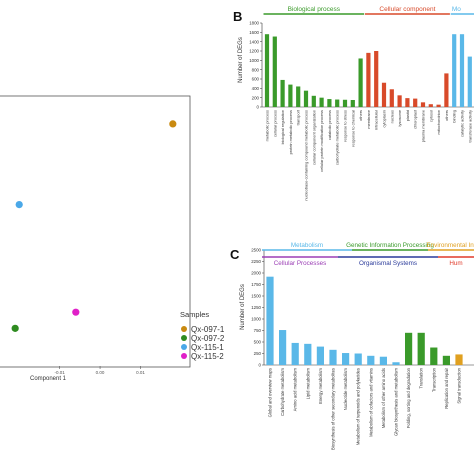 The width and height of the screenshot is (474, 474). I want to click on panel-b-bars, so click(368, 71).